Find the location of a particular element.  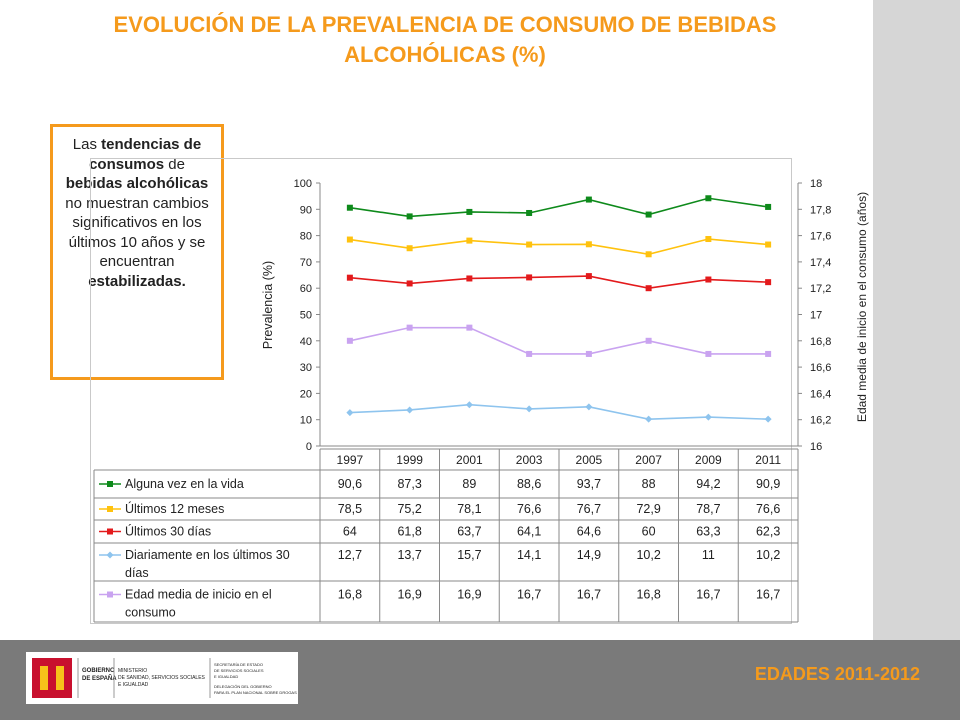

table-cell-value: 87,3 is located at coordinates (409, 484).